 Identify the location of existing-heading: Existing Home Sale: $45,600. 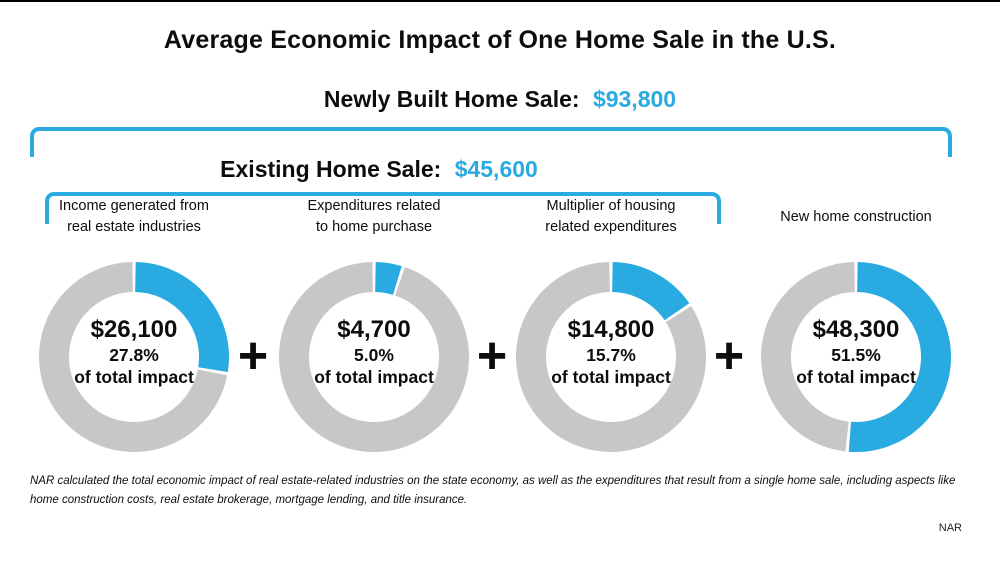
(379, 169).